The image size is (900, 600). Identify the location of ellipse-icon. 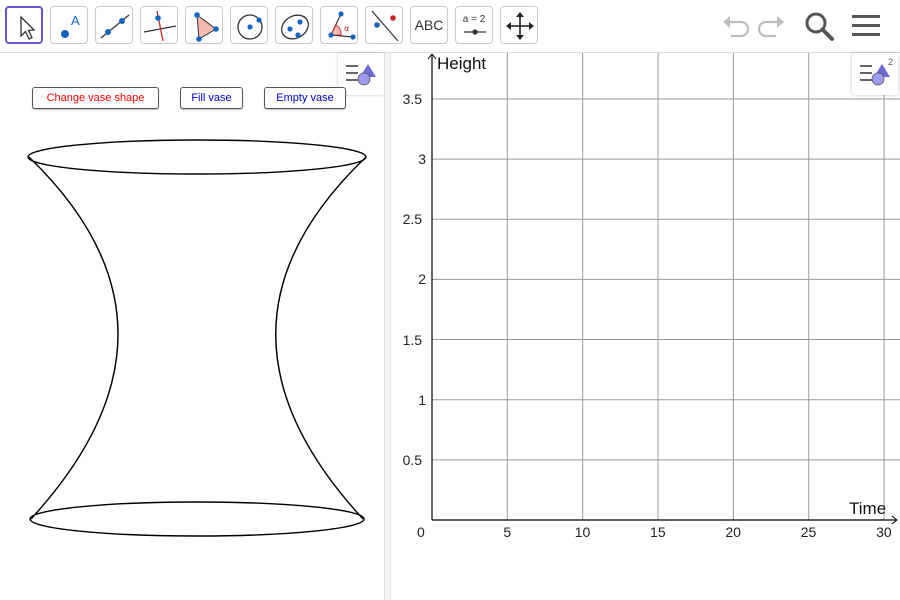
(295, 27).